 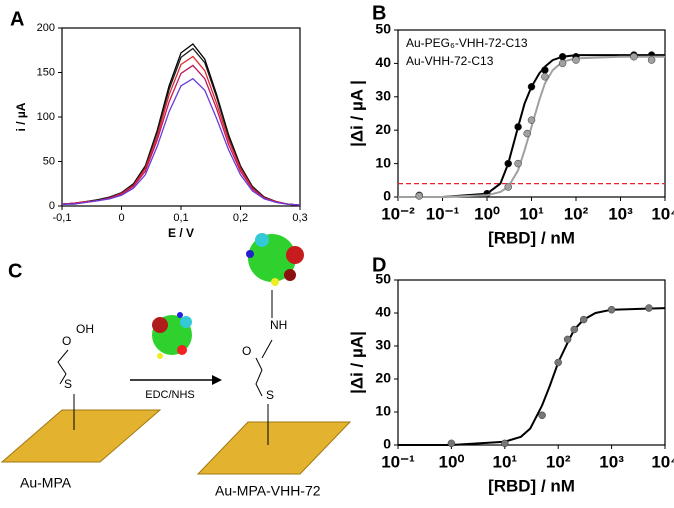 I want to click on caption: Au-MPA, so click(x=46, y=483).